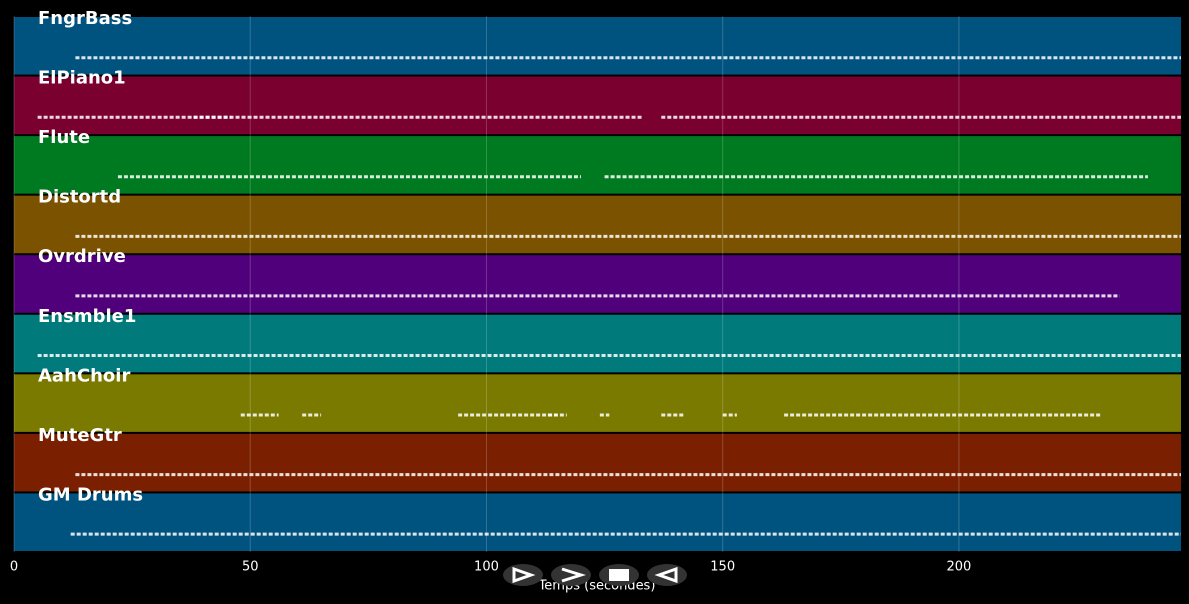 This screenshot has width=1189, height=604. What do you see at coordinates (722, 567) in the screenshot?
I see `x-tick-label: 150` at bounding box center [722, 567].